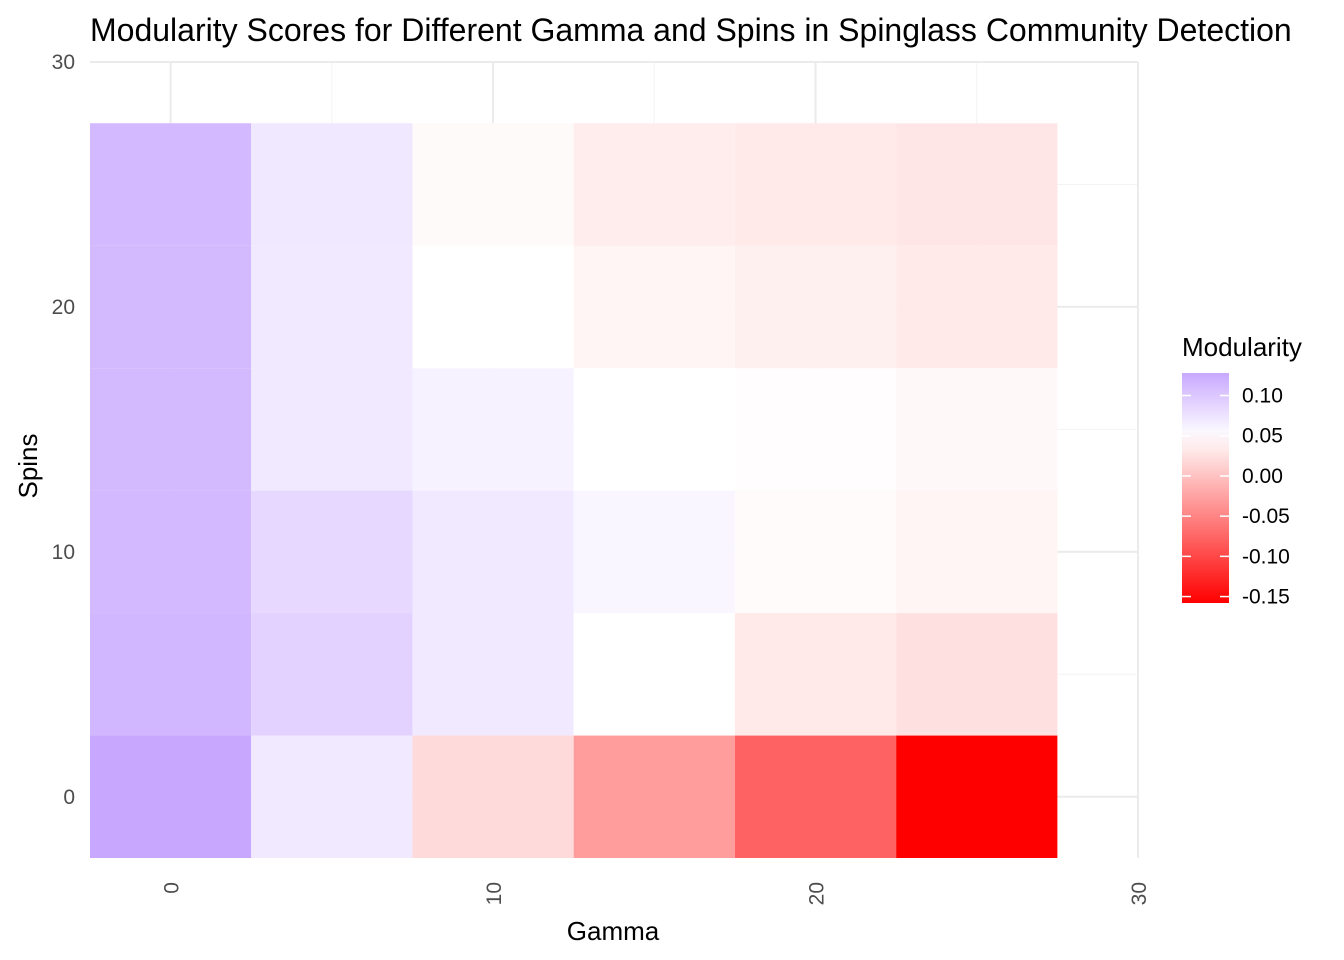  Describe the element at coordinates (1266, 516) in the screenshot. I see `legend-label-3: -0.05` at that location.